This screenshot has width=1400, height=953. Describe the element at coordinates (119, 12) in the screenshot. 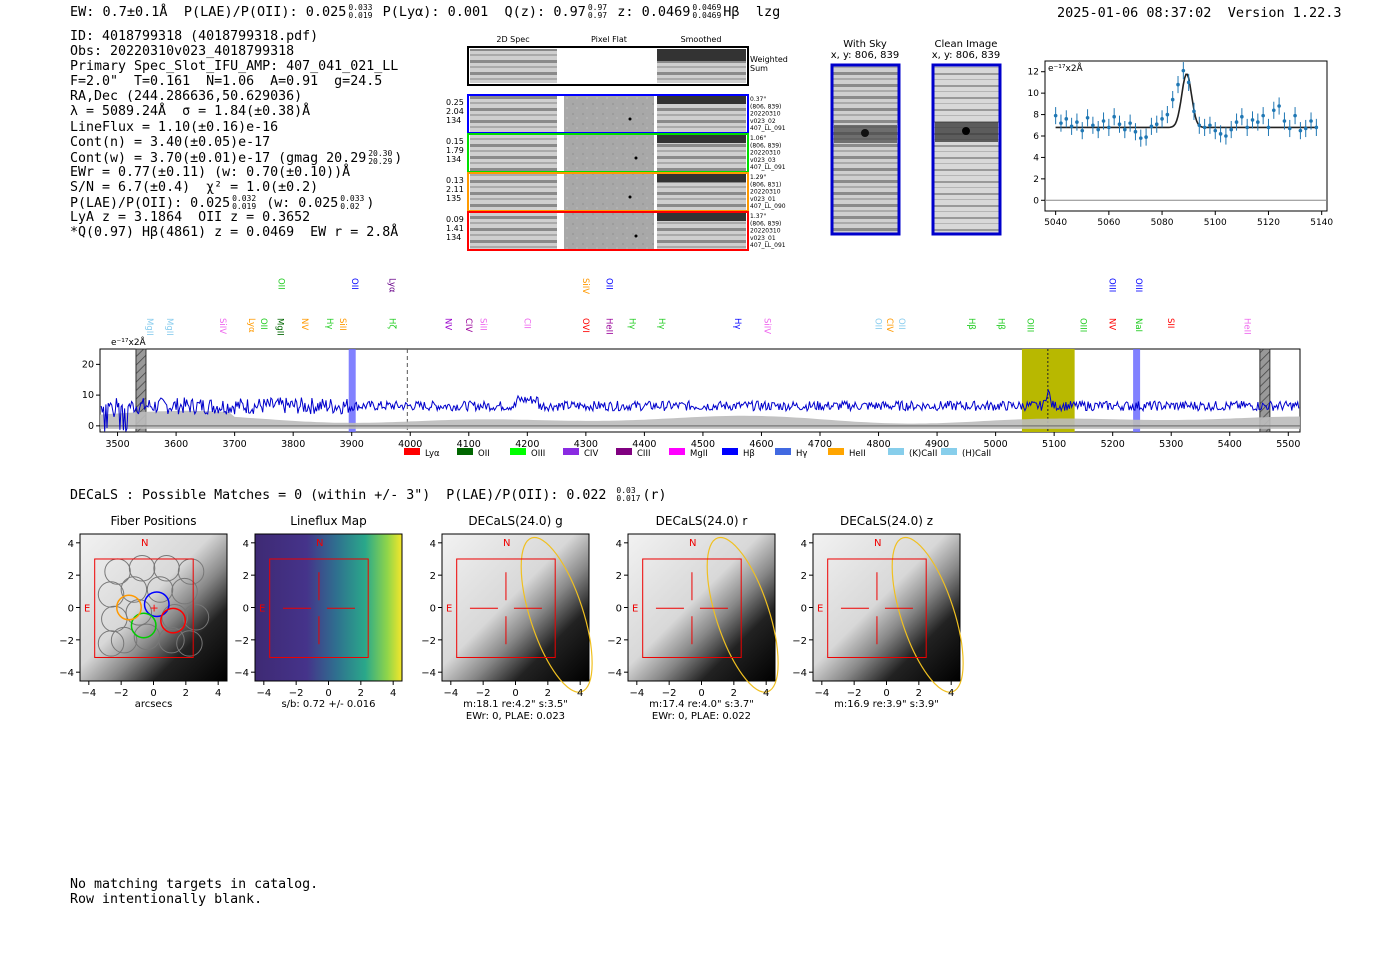

I see `ew-value: EW: 0.7±0.1Å` at that location.